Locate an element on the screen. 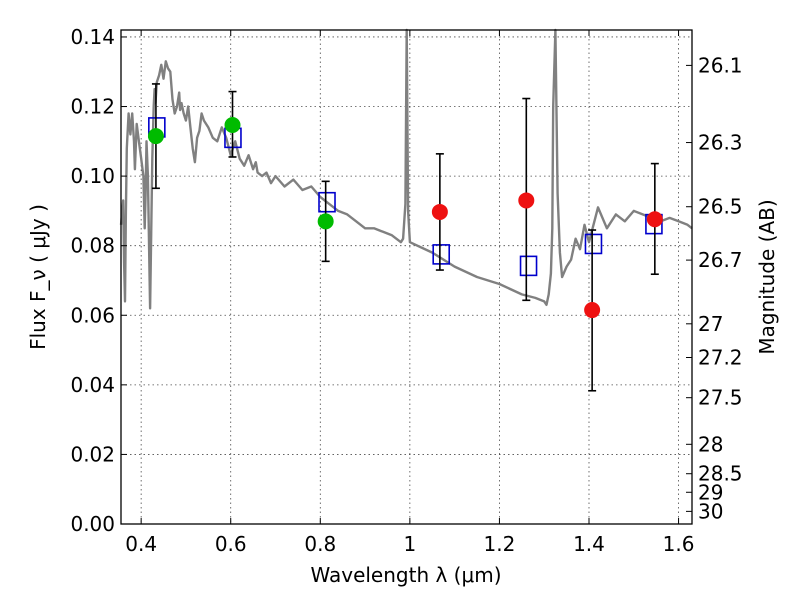 The image size is (800, 600). right-tick-label: 28 is located at coordinates (710, 444).